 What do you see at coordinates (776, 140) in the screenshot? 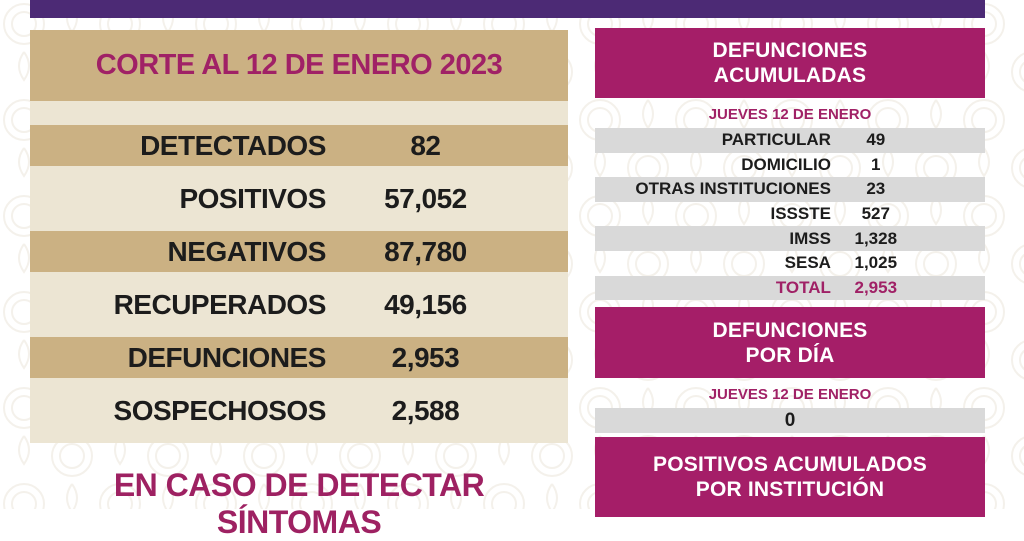
I see `row-label: PARTICULAR` at bounding box center [776, 140].